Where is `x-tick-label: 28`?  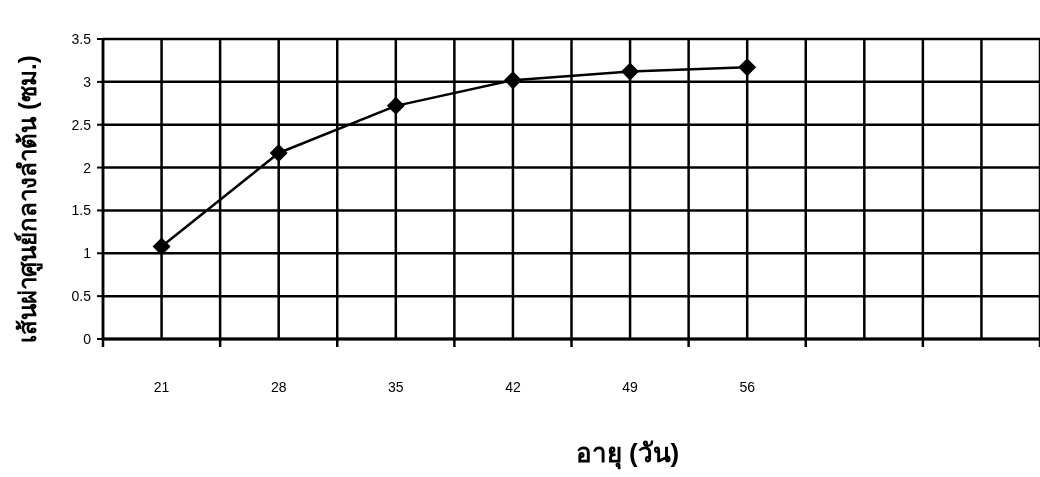 x-tick-label: 28 is located at coordinates (278, 387).